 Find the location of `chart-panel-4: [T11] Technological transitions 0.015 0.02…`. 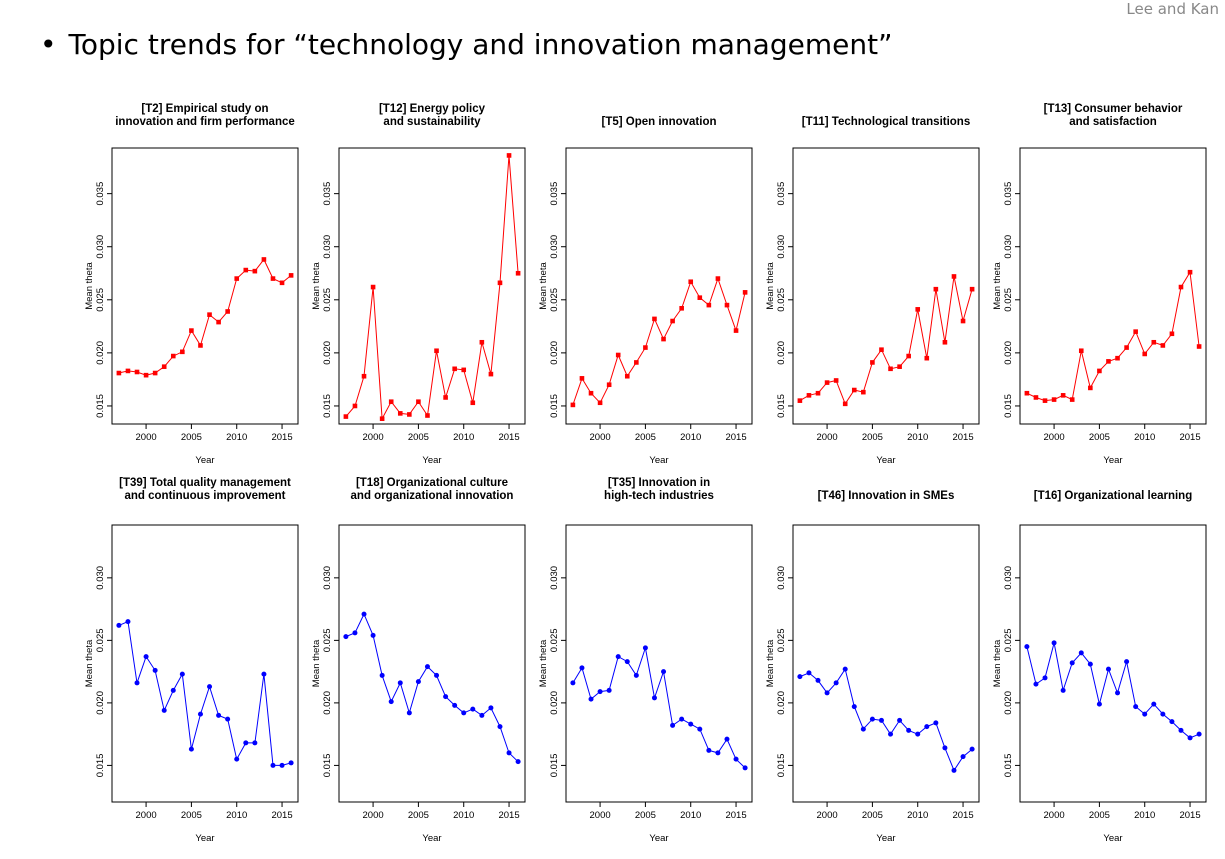

chart-panel-4: [T11] Technological transitions 0.015 0.02… is located at coordinates (872, 291).